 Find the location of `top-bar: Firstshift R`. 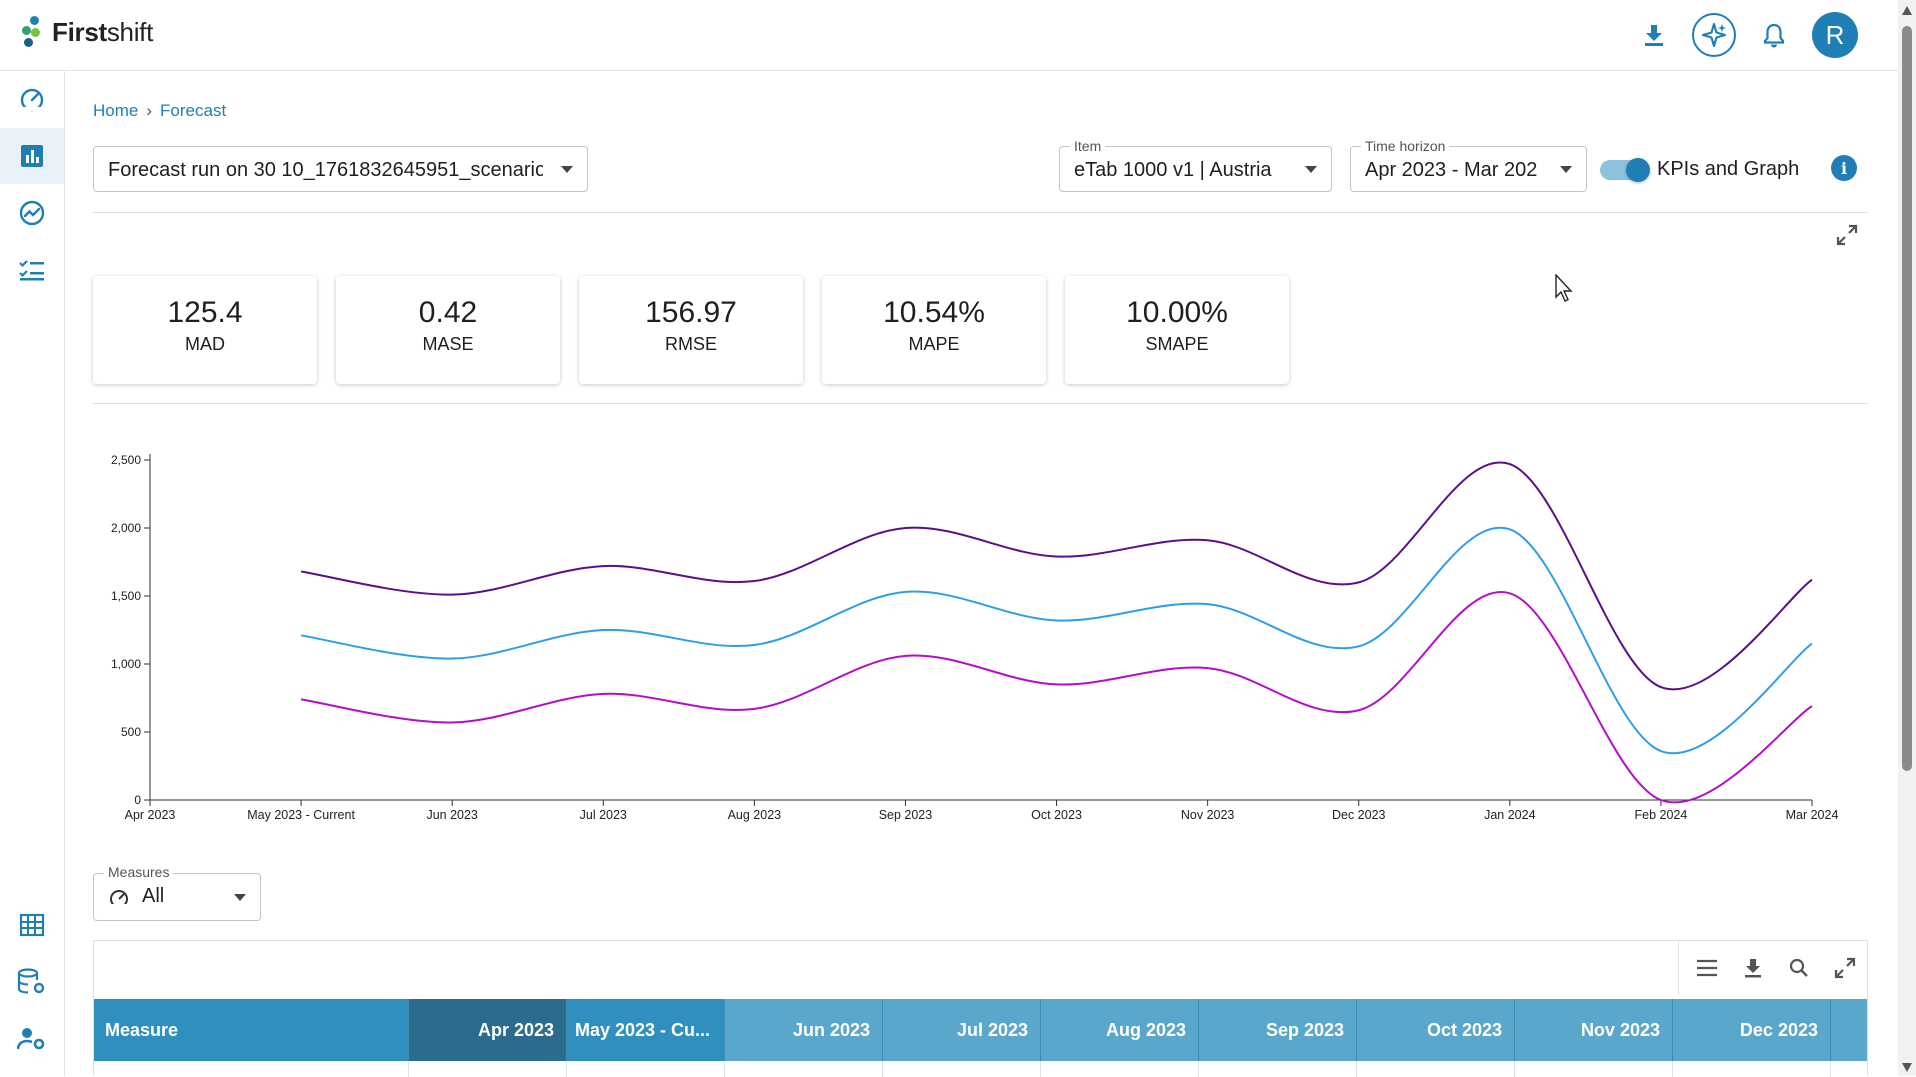

top-bar: Firstshift R is located at coordinates (949, 35).